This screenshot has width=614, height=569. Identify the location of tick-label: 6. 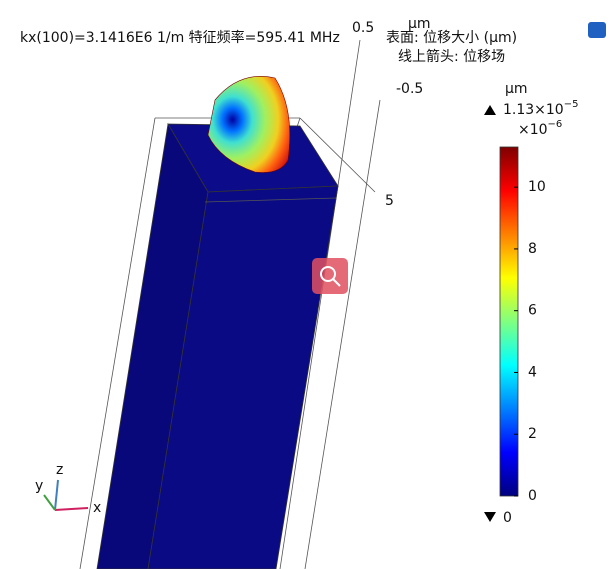
(532, 311).